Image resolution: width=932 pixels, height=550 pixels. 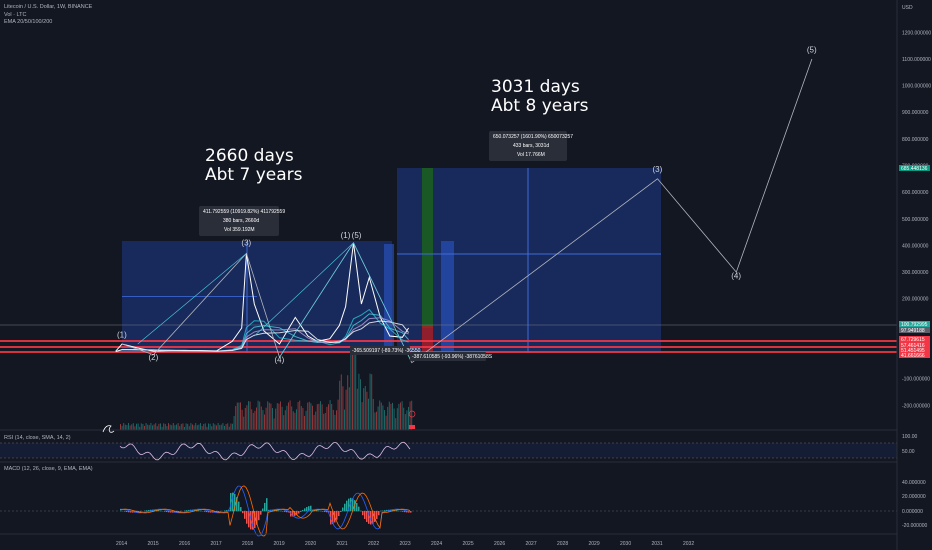 What do you see at coordinates (914, 483) in the screenshot?
I see `macd-tick-label: 40.000000` at bounding box center [914, 483].